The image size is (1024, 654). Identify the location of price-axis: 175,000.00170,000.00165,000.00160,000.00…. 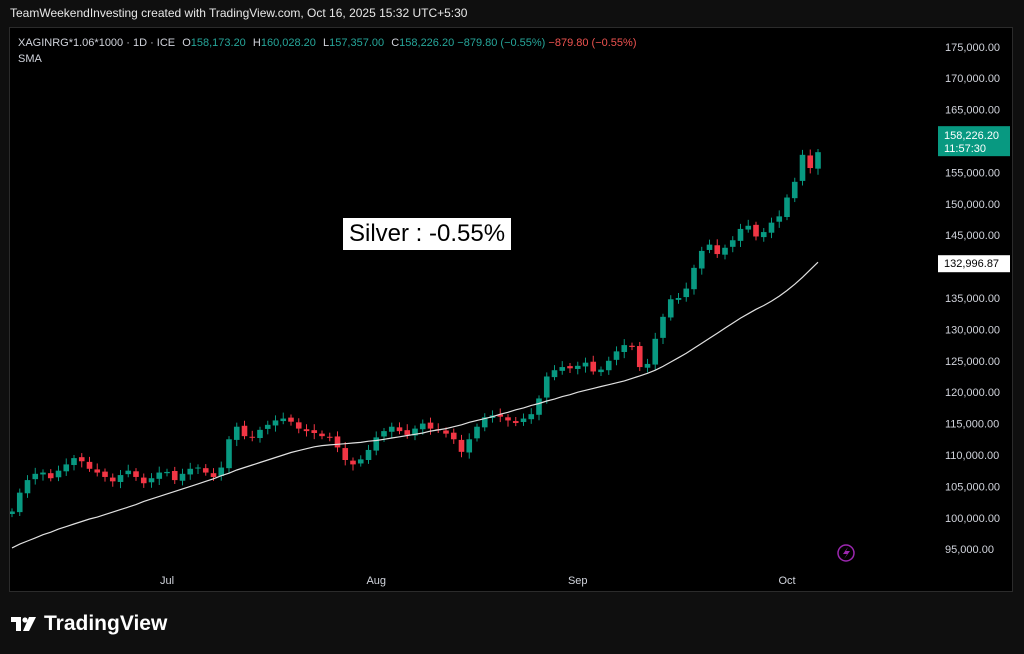
(972, 299).